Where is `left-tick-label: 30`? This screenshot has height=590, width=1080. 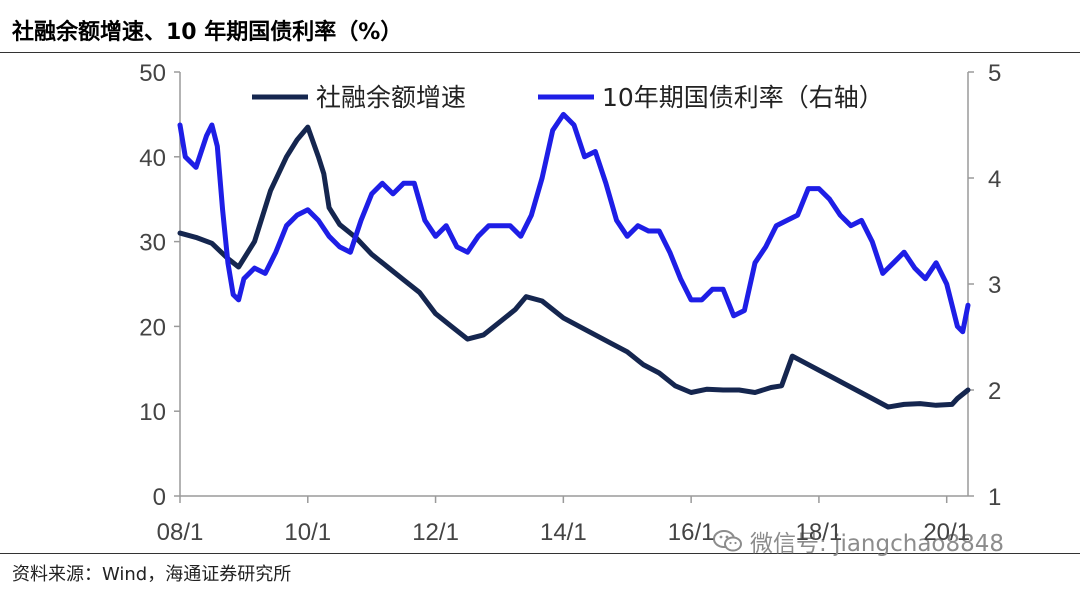
left-tick-label: 30 is located at coordinates (152, 243).